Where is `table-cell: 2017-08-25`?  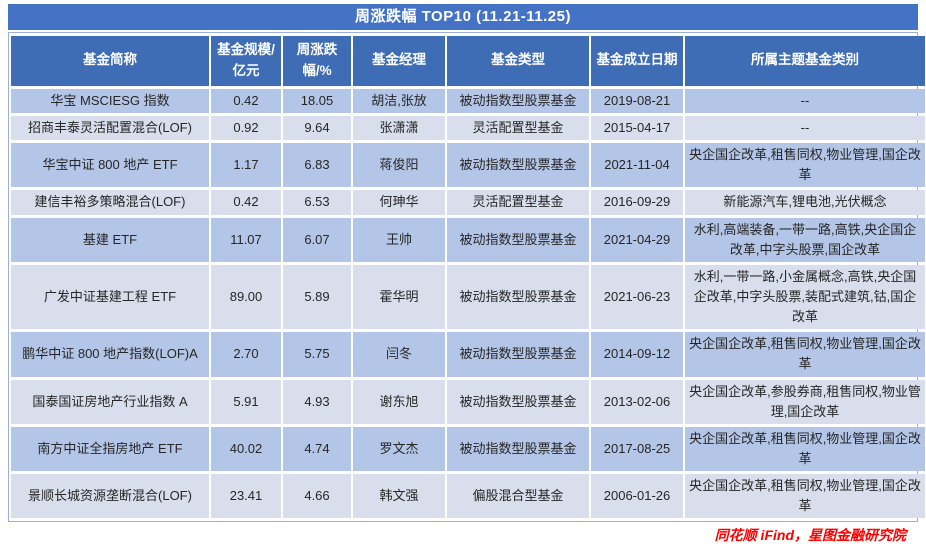
table-cell: 2017-08-25 is located at coordinates (637, 449).